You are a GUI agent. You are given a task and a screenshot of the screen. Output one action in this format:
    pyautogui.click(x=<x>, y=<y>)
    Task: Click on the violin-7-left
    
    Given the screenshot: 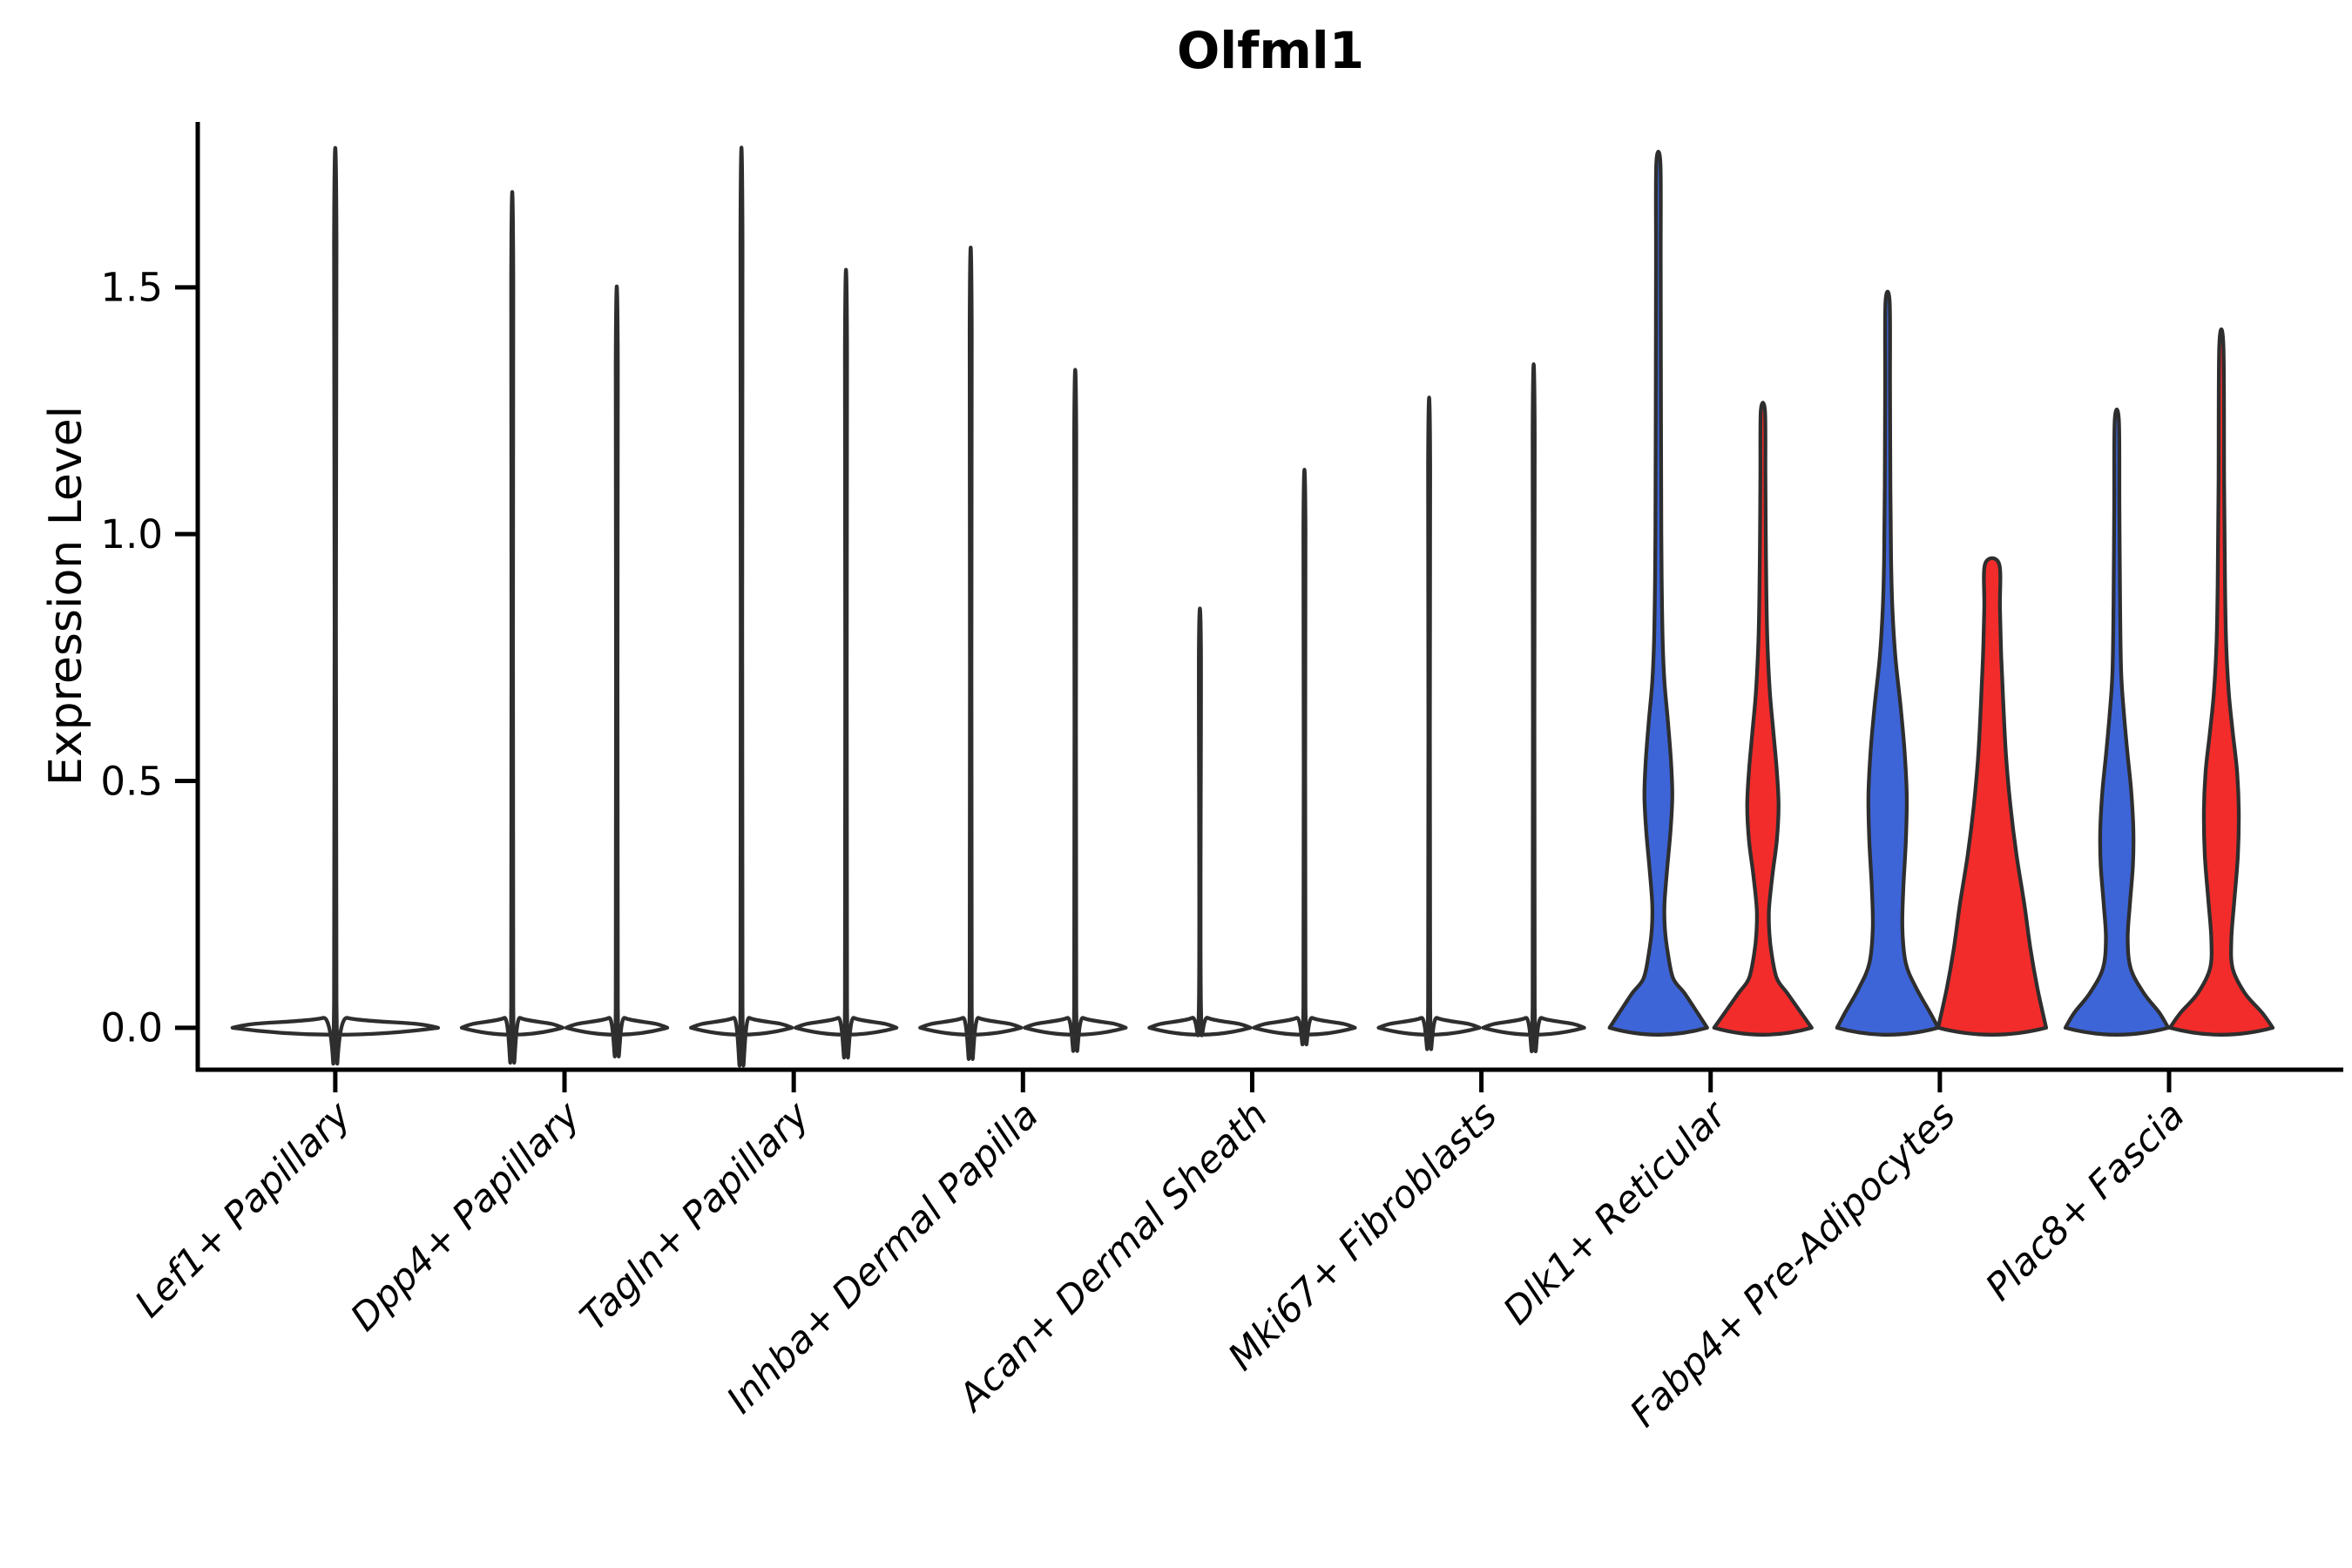 What is the action you would take?
    pyautogui.click(x=1888, y=663)
    